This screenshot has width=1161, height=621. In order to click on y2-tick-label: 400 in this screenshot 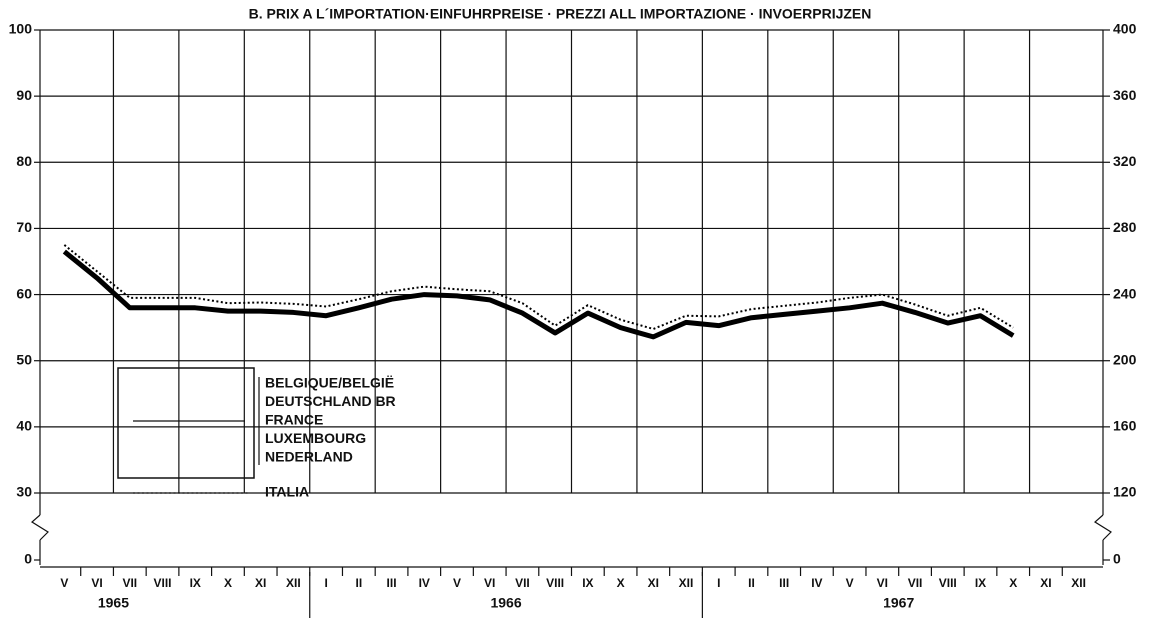, I will do `click(1125, 29)`.